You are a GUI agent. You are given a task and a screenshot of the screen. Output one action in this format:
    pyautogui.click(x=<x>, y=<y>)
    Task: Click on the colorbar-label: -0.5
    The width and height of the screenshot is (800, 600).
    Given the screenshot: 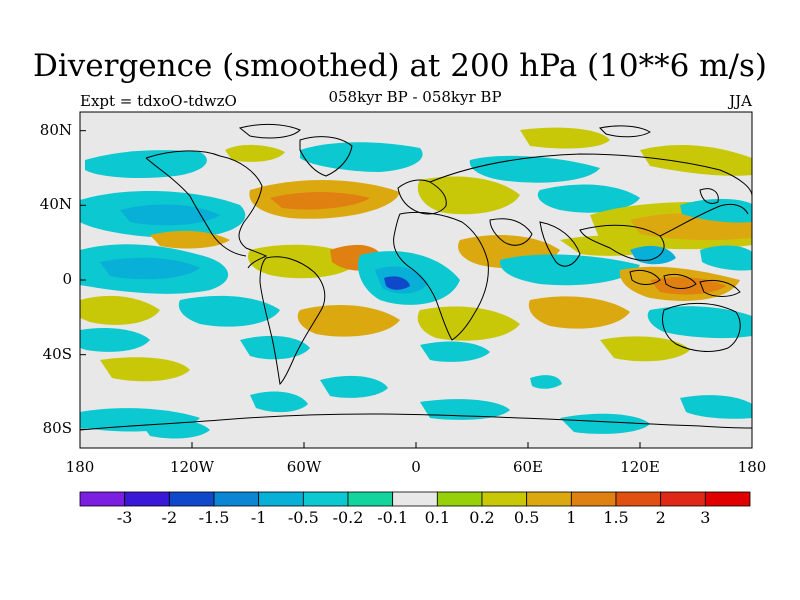 What is the action you would take?
    pyautogui.click(x=303, y=517)
    